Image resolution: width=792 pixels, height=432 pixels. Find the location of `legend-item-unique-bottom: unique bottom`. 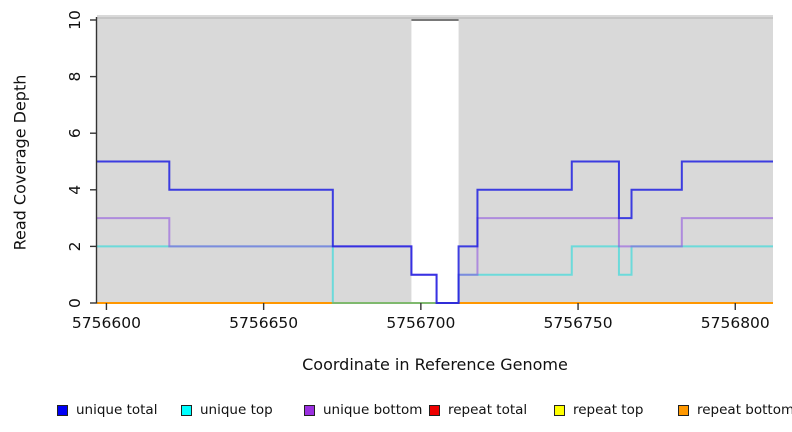

legend-item-unique-bottom: unique bottom is located at coordinates (363, 410).